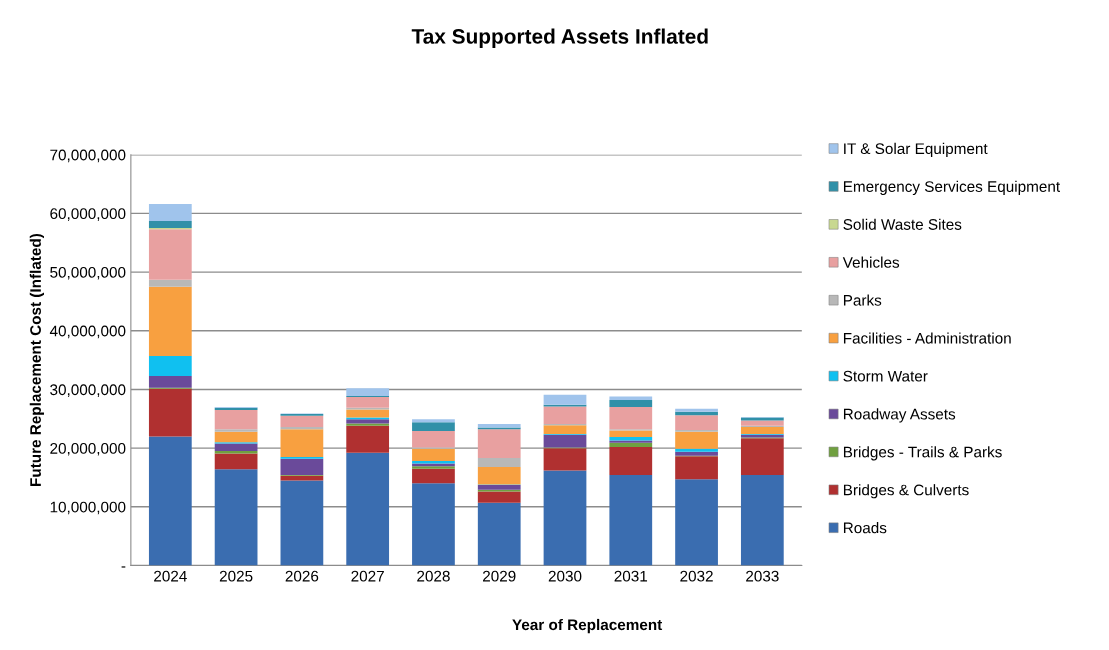 Image resolution: width=1109 pixels, height=650 pixels. What do you see at coordinates (927, 338) in the screenshot?
I see `legend-label: Facilities - Administration` at bounding box center [927, 338].